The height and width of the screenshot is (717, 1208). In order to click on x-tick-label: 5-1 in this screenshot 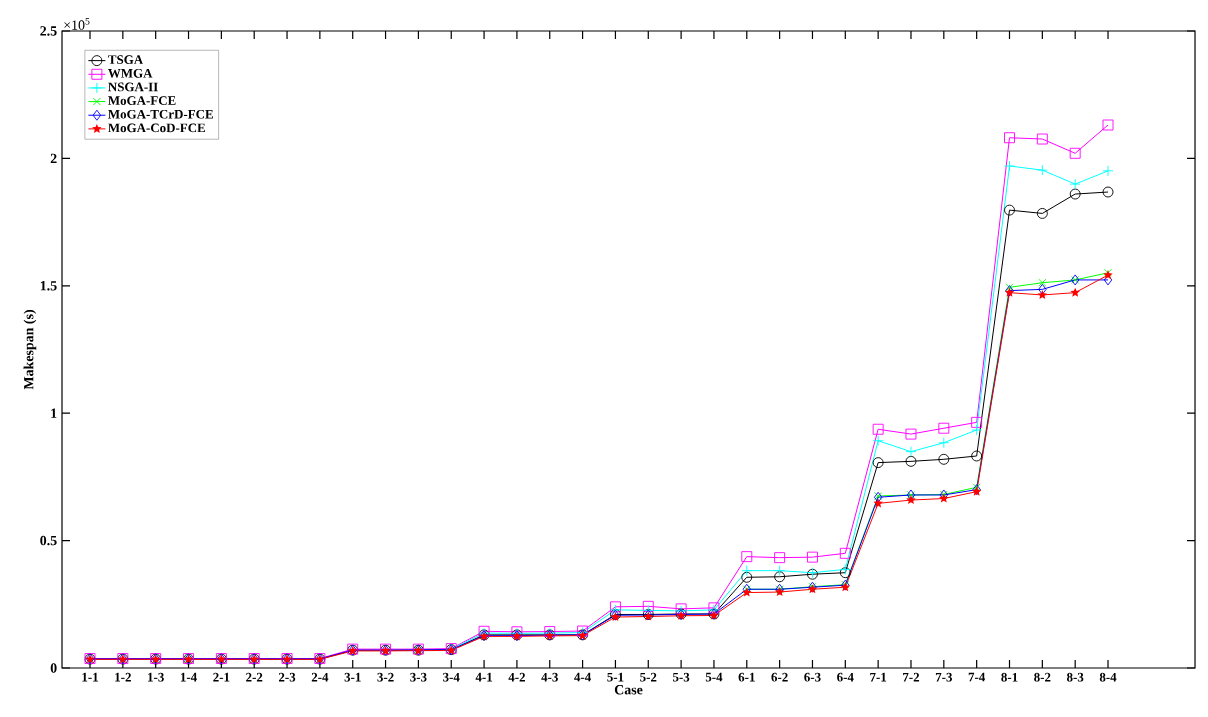, I will do `click(615, 677)`.